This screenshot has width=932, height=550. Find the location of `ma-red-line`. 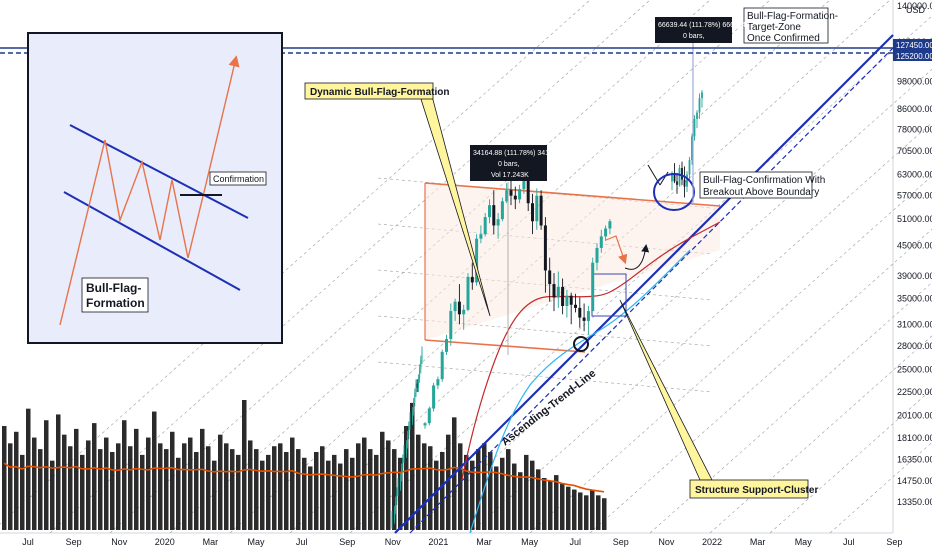

ma-red-line is located at coordinates (591, 351).